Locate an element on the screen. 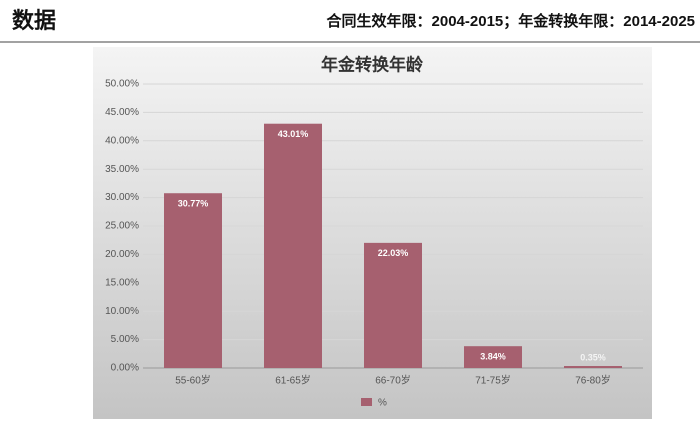 This screenshot has height=422, width=700. y-tick-label: 45.00% is located at coordinates (122, 112).